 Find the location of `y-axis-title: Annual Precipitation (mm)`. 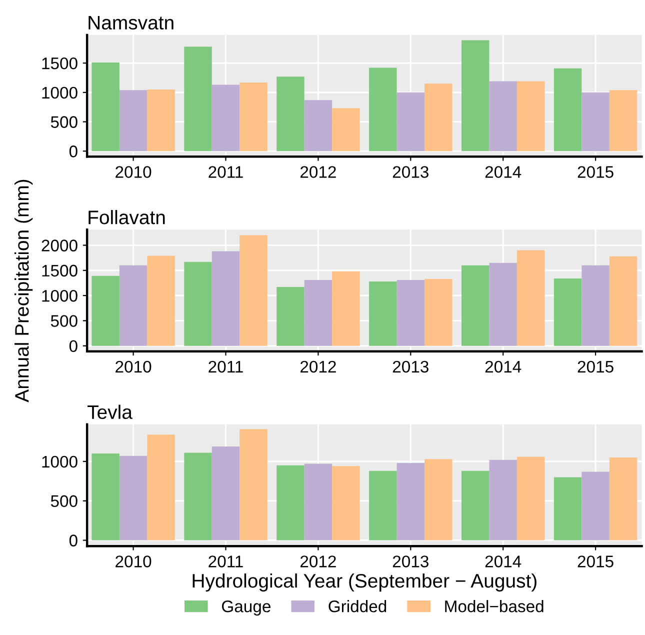

y-axis-title: Annual Precipitation (mm) is located at coordinates (23, 291).